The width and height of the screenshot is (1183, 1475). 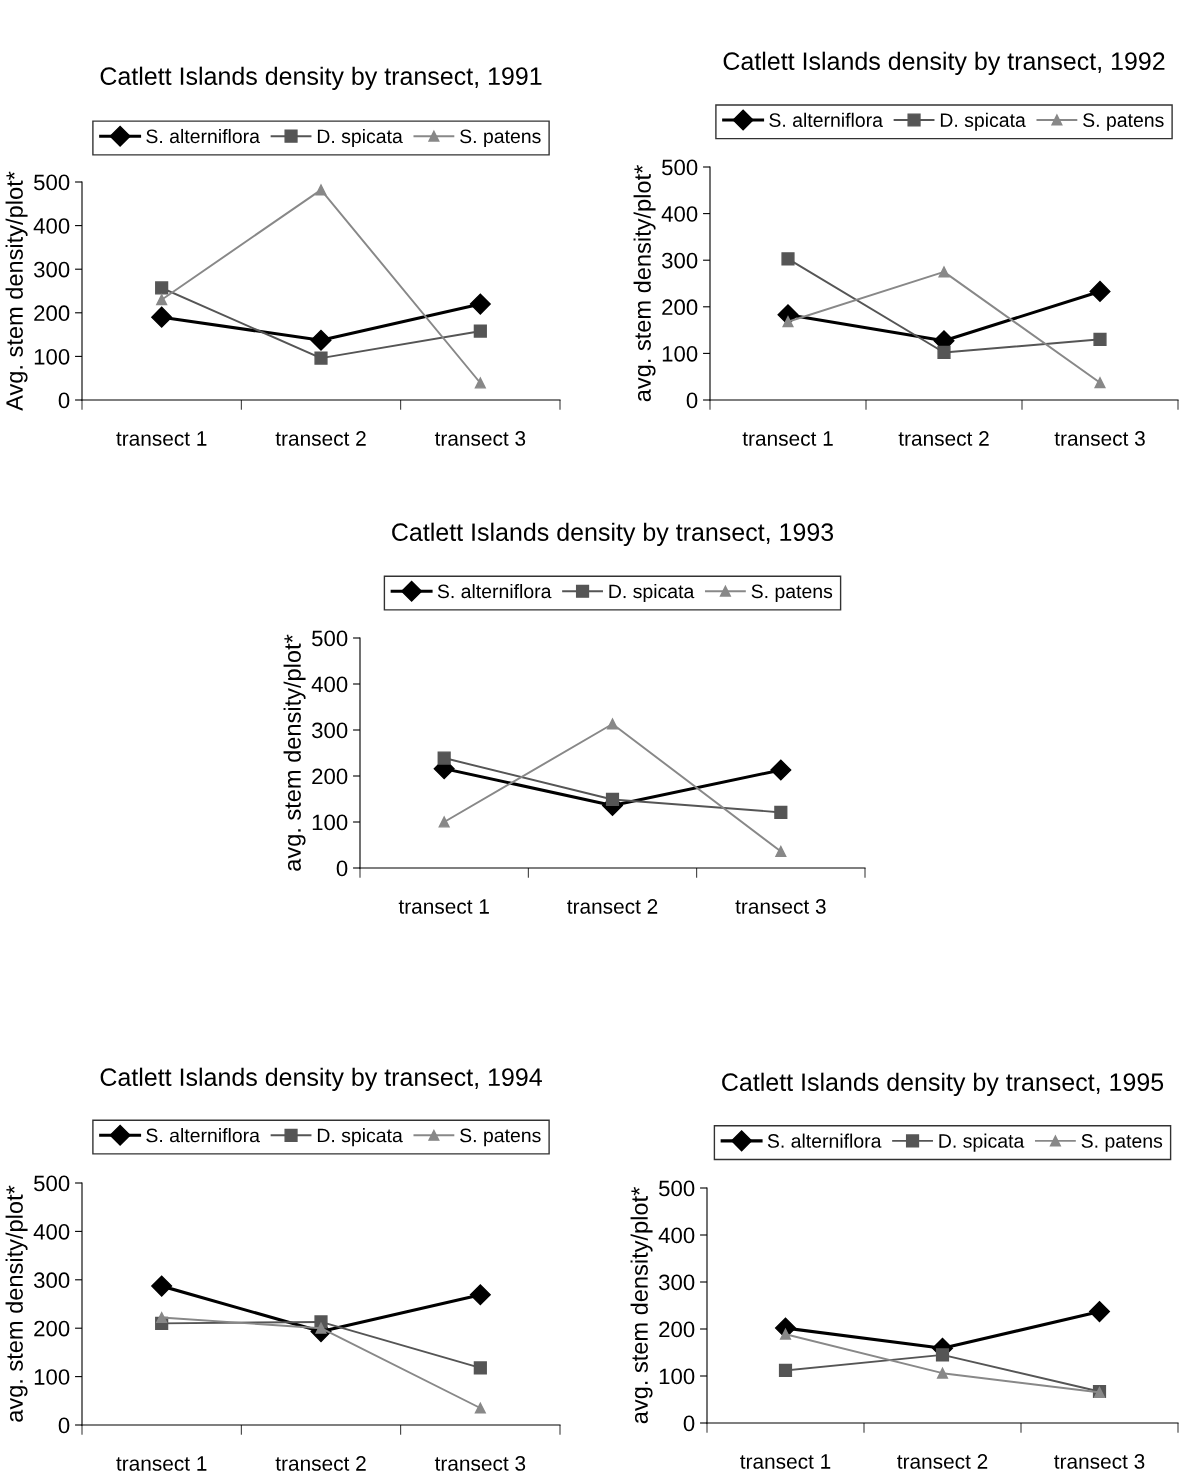 What do you see at coordinates (16, 291) in the screenshot?
I see `y-axis-title: Avg. stem density/plot*` at bounding box center [16, 291].